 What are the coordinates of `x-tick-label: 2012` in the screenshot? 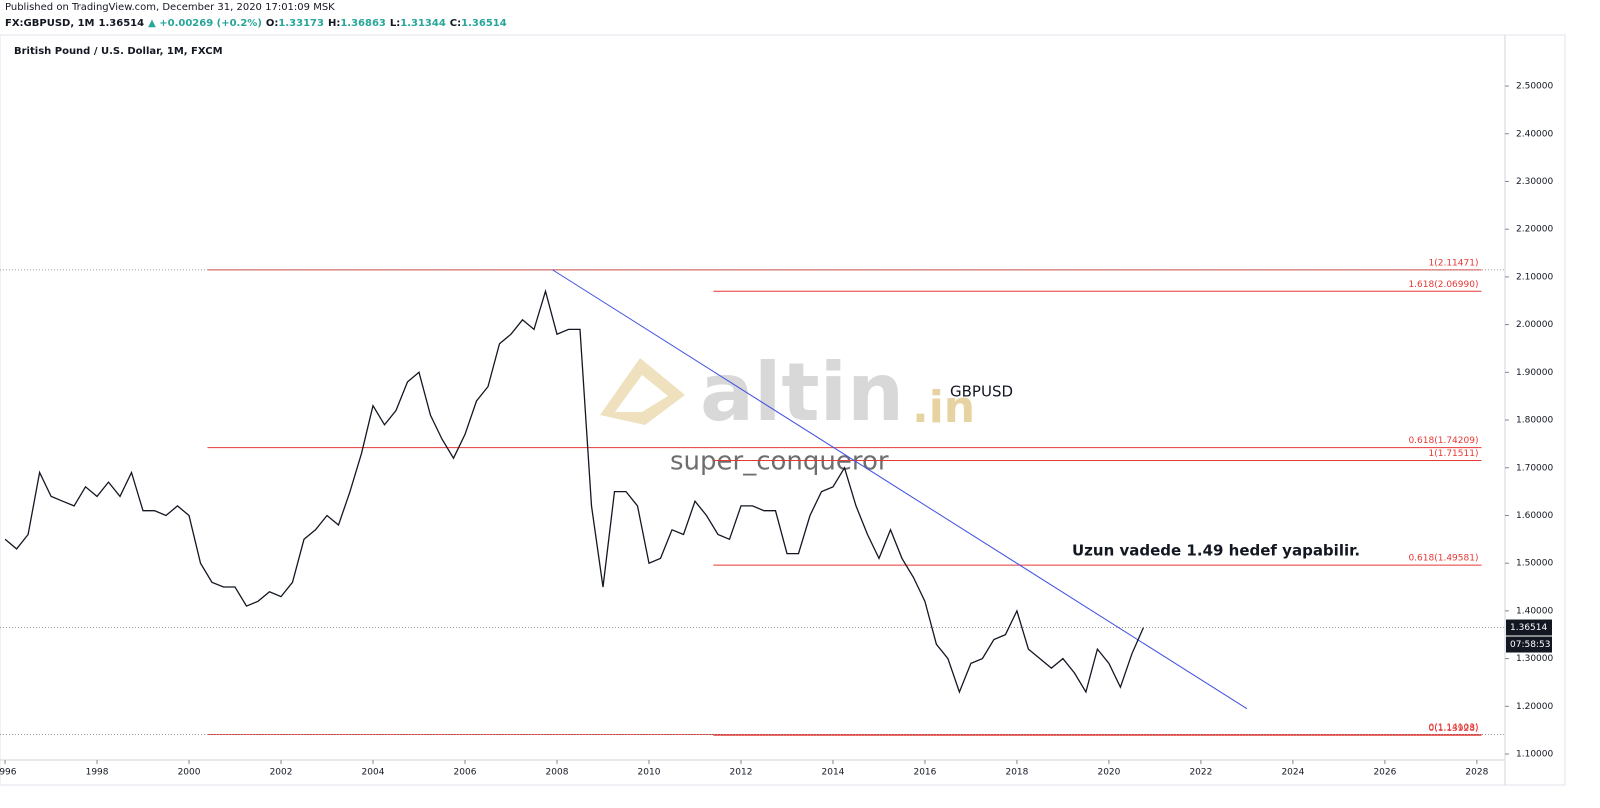 It's located at (741, 773).